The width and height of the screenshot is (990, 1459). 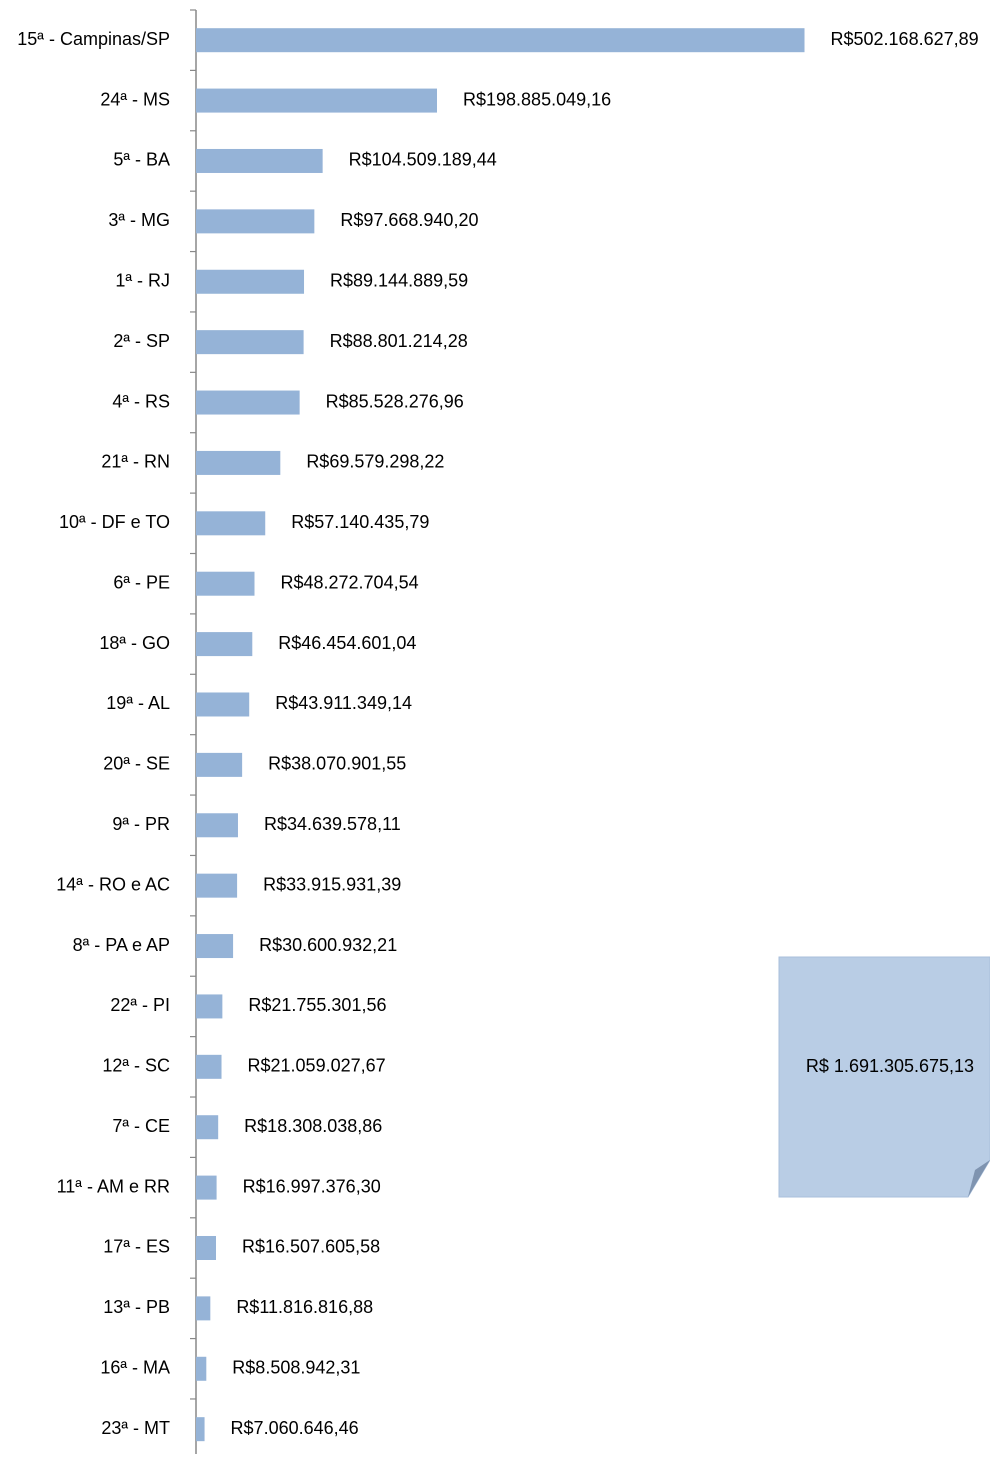 What do you see at coordinates (135, 1368) in the screenshot?
I see `y-tick-label: 16ª - MA` at bounding box center [135, 1368].